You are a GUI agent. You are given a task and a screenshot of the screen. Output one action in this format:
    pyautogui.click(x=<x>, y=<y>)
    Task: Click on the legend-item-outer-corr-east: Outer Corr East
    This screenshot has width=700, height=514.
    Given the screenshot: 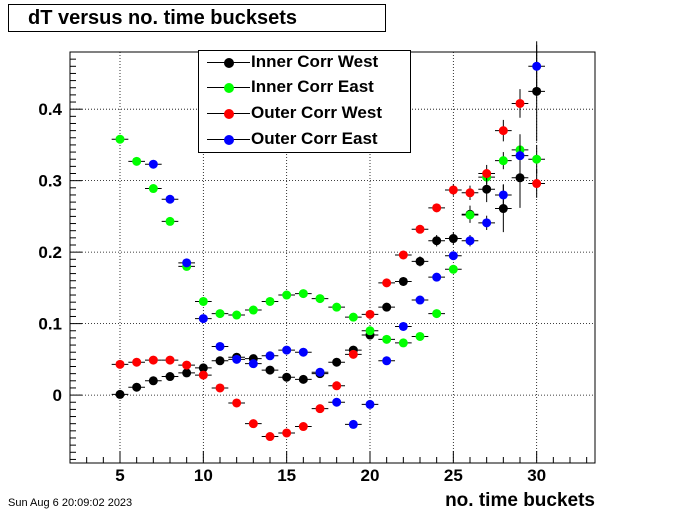 What is the action you would take?
    pyautogui.click(x=304, y=140)
    